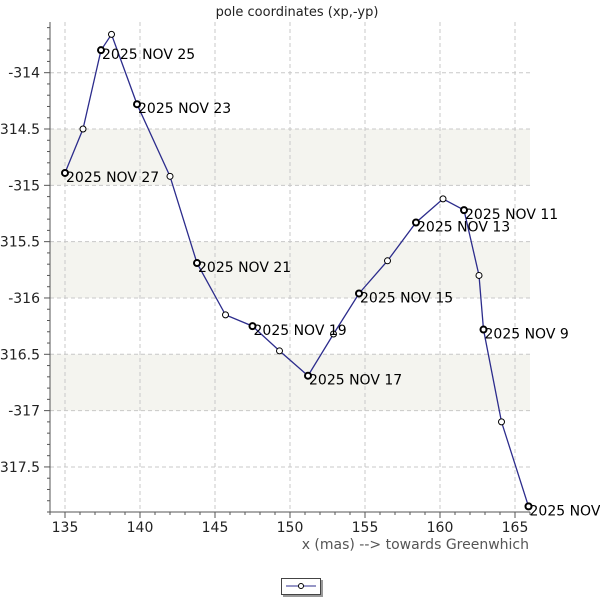  Describe the element at coordinates (20, 130) in the screenshot. I see `y-tick-label: -314.5` at that location.